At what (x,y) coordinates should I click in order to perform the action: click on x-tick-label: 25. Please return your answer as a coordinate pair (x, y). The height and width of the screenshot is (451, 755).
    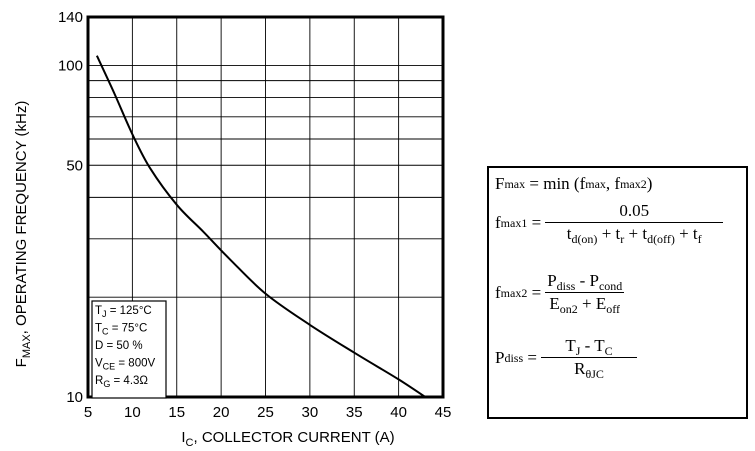
    Looking at the image, I should click on (265, 412).